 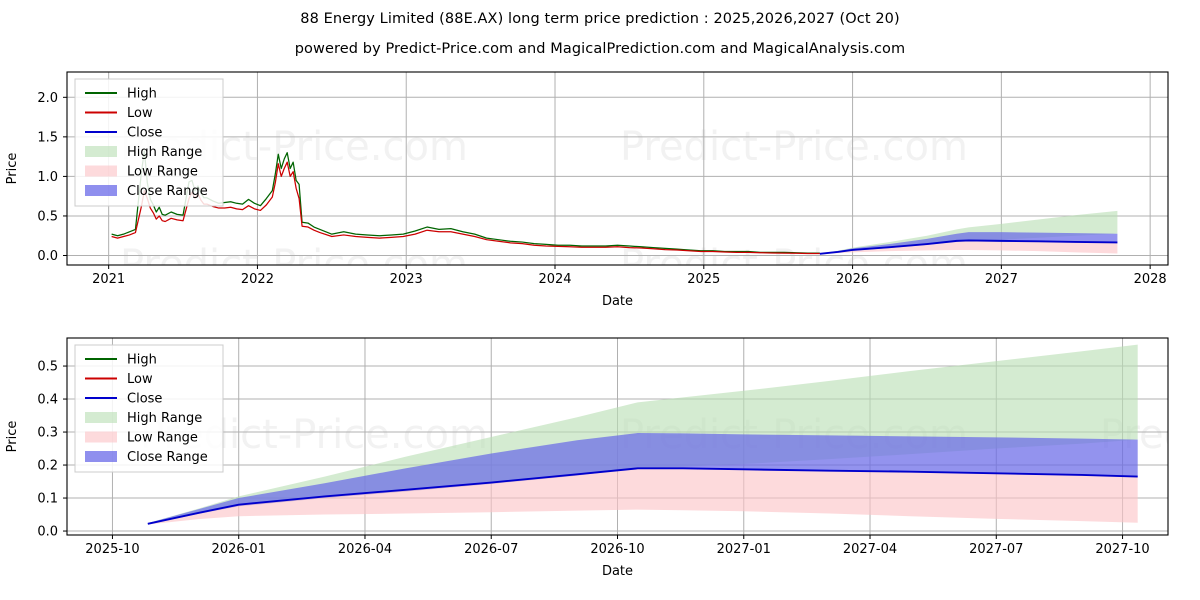 I want to click on x-tick-label: 2027-07, so click(x=996, y=549).